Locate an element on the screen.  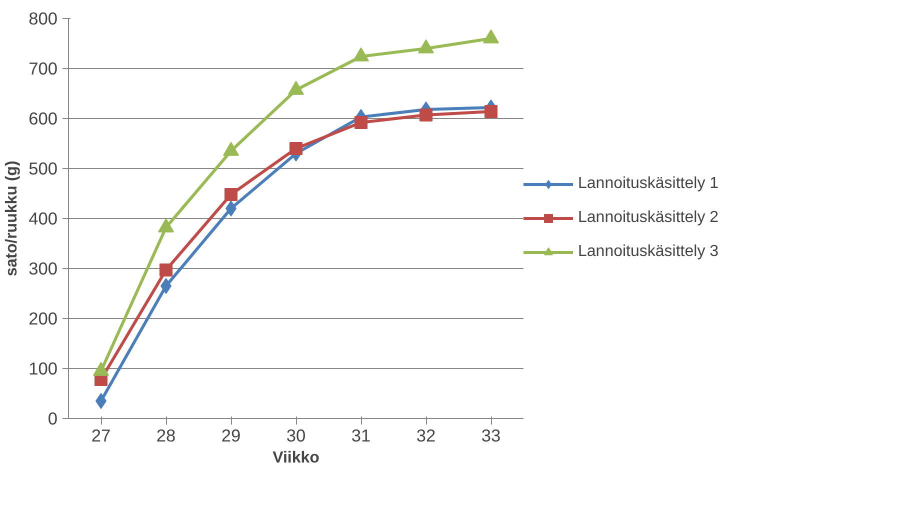
y-tick-label: 700 is located at coordinates (43, 68).